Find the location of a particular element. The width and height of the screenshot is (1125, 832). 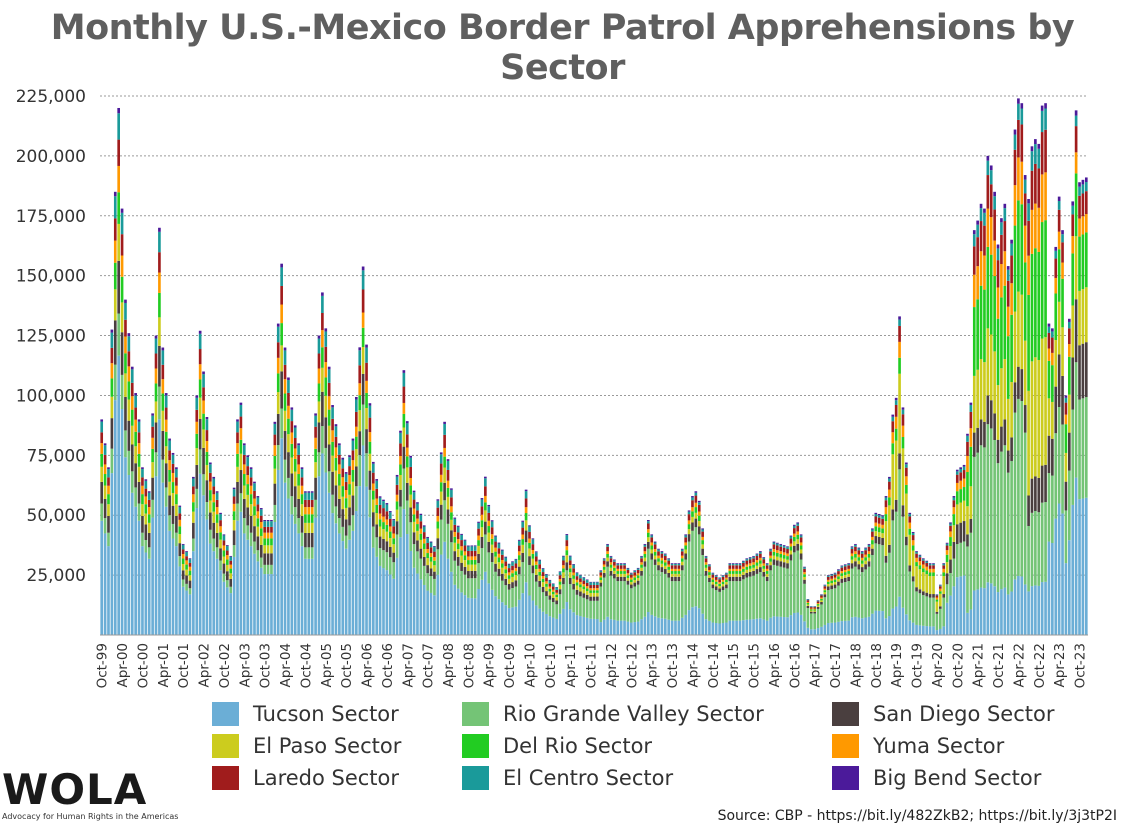

x-tick-label: Oct-10 is located at coordinates (551, 665).